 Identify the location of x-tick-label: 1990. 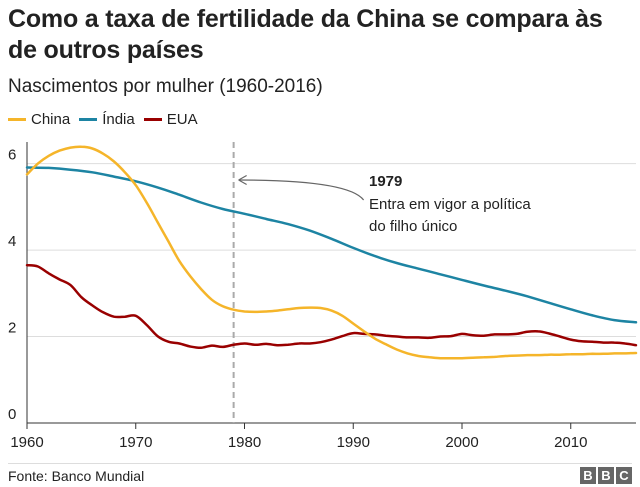
(353, 442).